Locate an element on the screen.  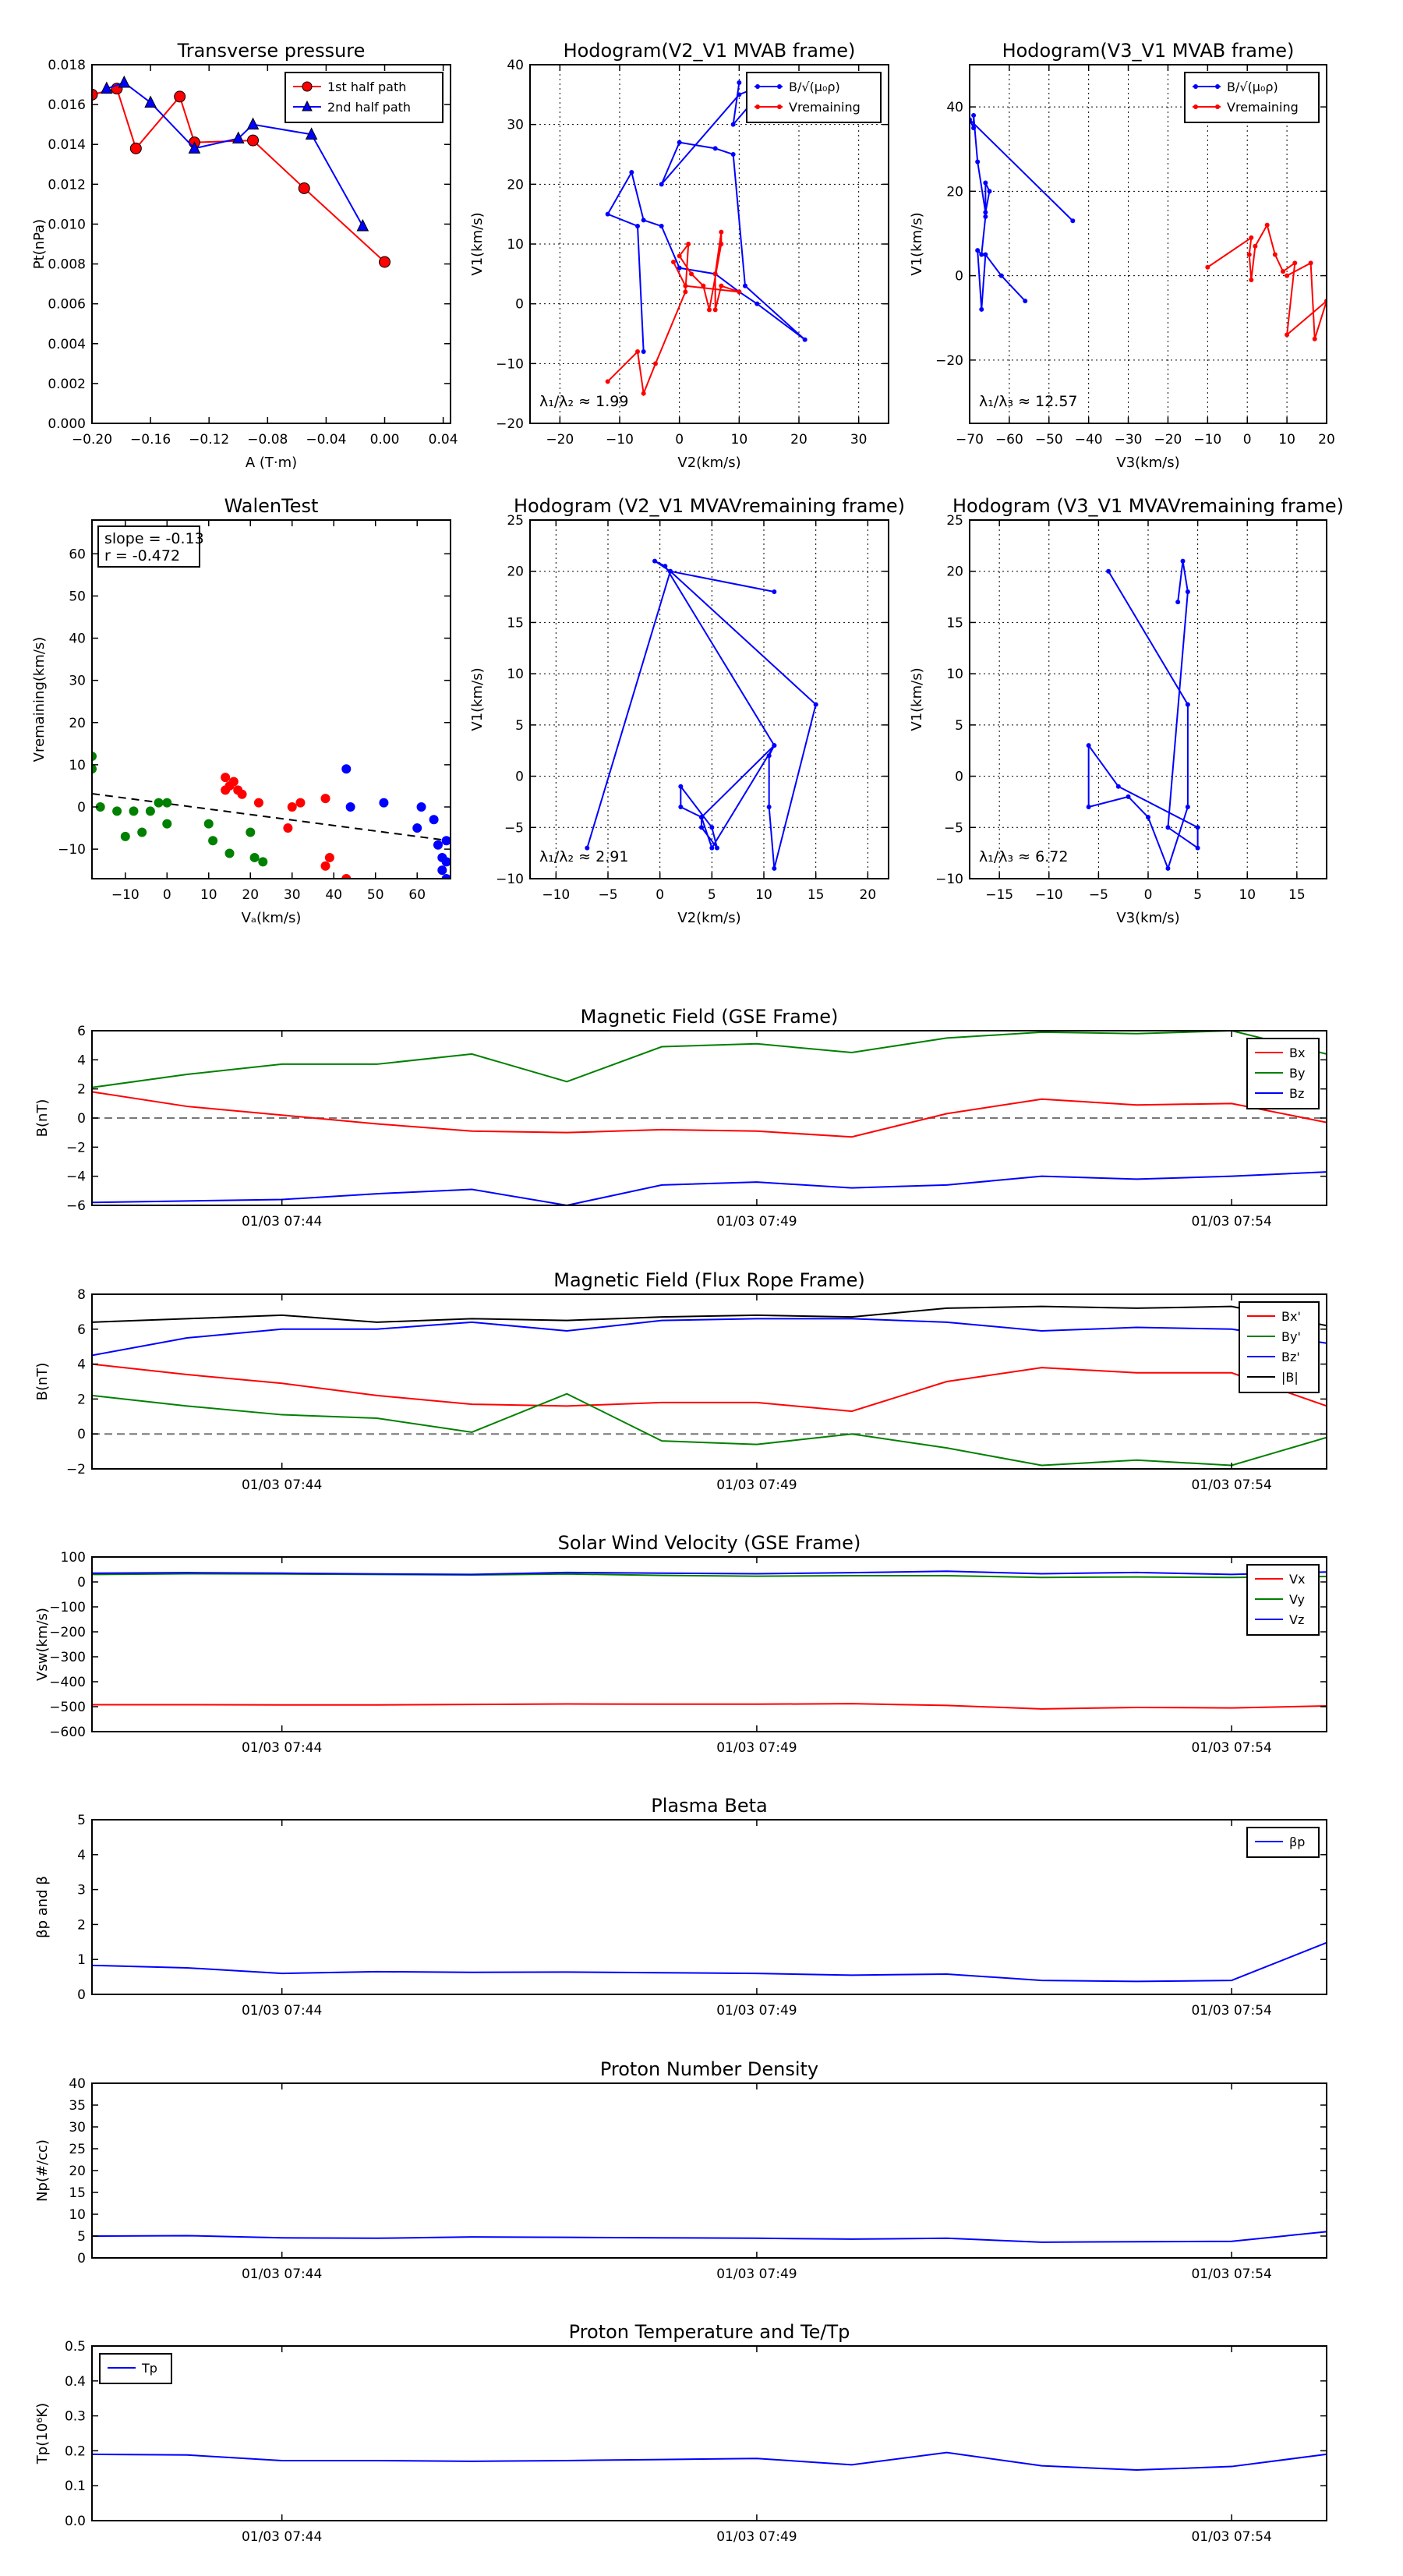
y-tick-label: −20 is located at coordinates (510, 424).